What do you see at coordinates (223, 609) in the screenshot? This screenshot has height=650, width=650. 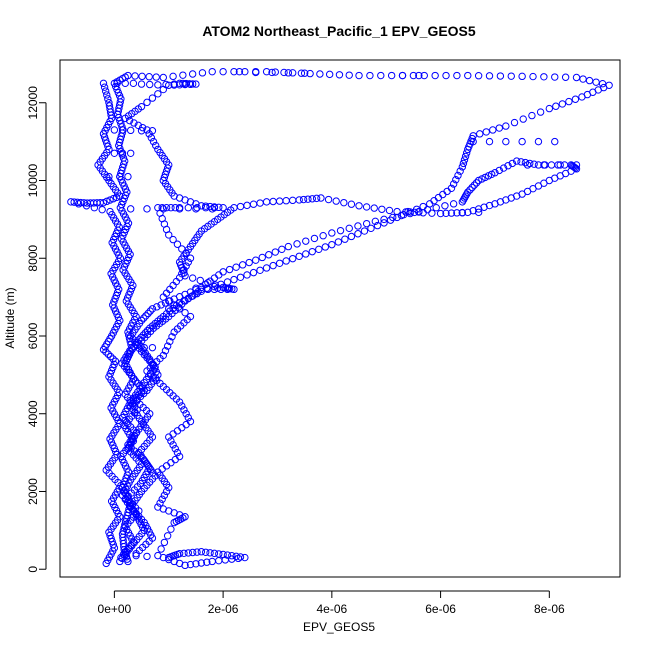 I see `x-tick-label: 2e-06` at bounding box center [223, 609].